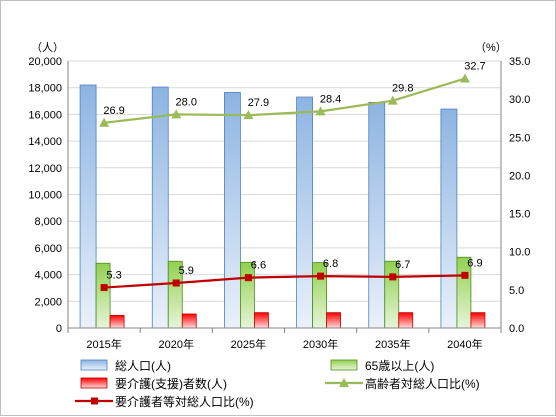  What do you see at coordinates (258, 266) in the screenshot?
I see `data-label-care-ratio: 6.6` at bounding box center [258, 266].